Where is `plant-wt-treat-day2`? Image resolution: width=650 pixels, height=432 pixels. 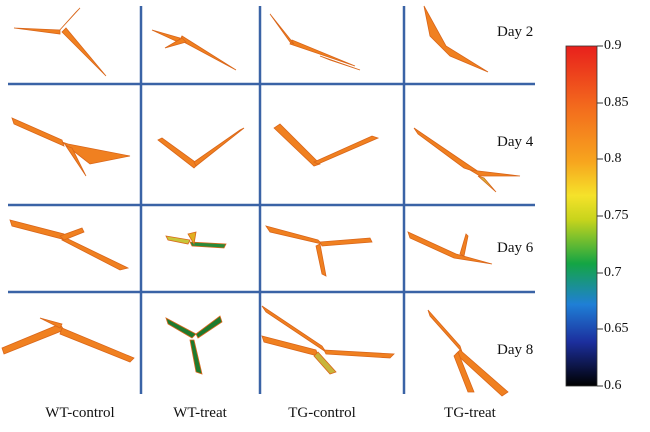 plant-wt-treat-day2 is located at coordinates (194, 50).